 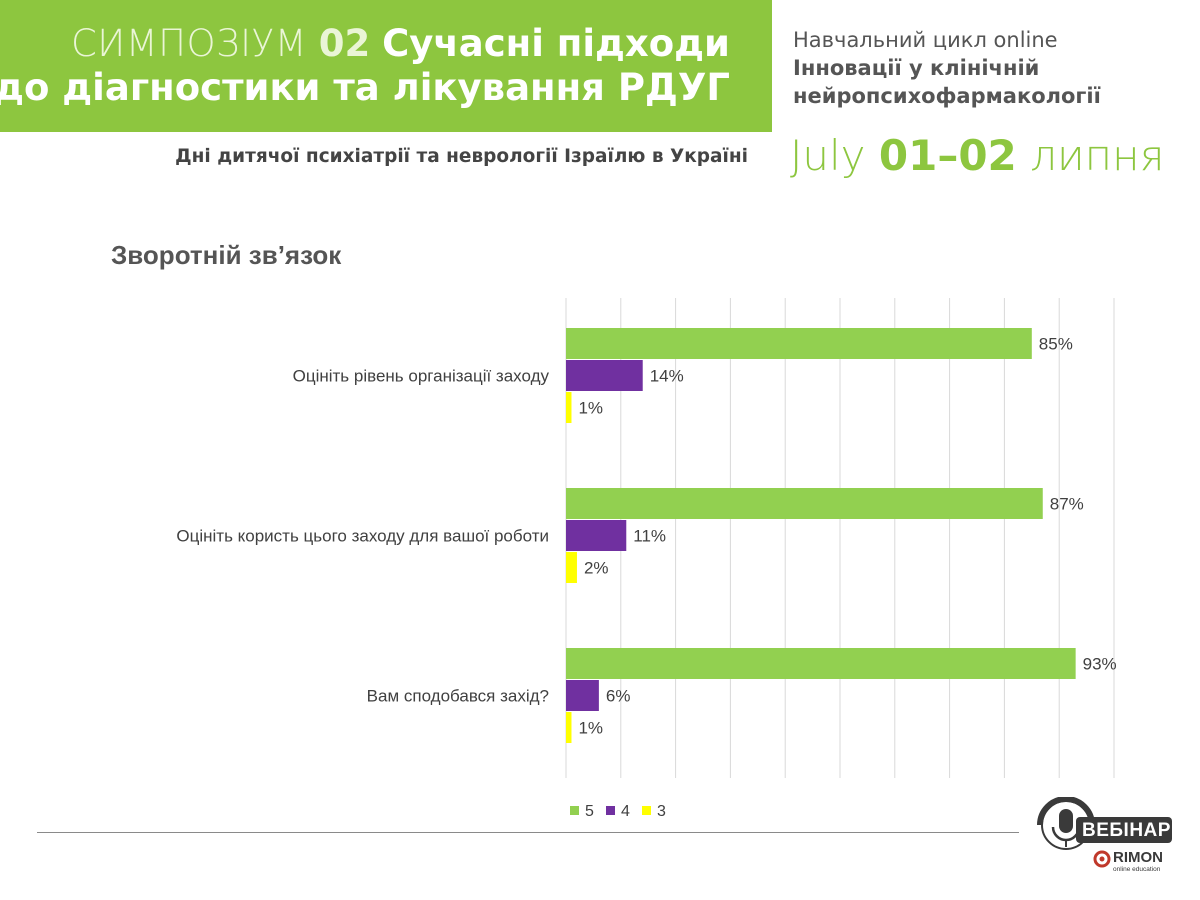 I want to click on category-label: Оцініть рівень організації заходу, so click(x=421, y=376).